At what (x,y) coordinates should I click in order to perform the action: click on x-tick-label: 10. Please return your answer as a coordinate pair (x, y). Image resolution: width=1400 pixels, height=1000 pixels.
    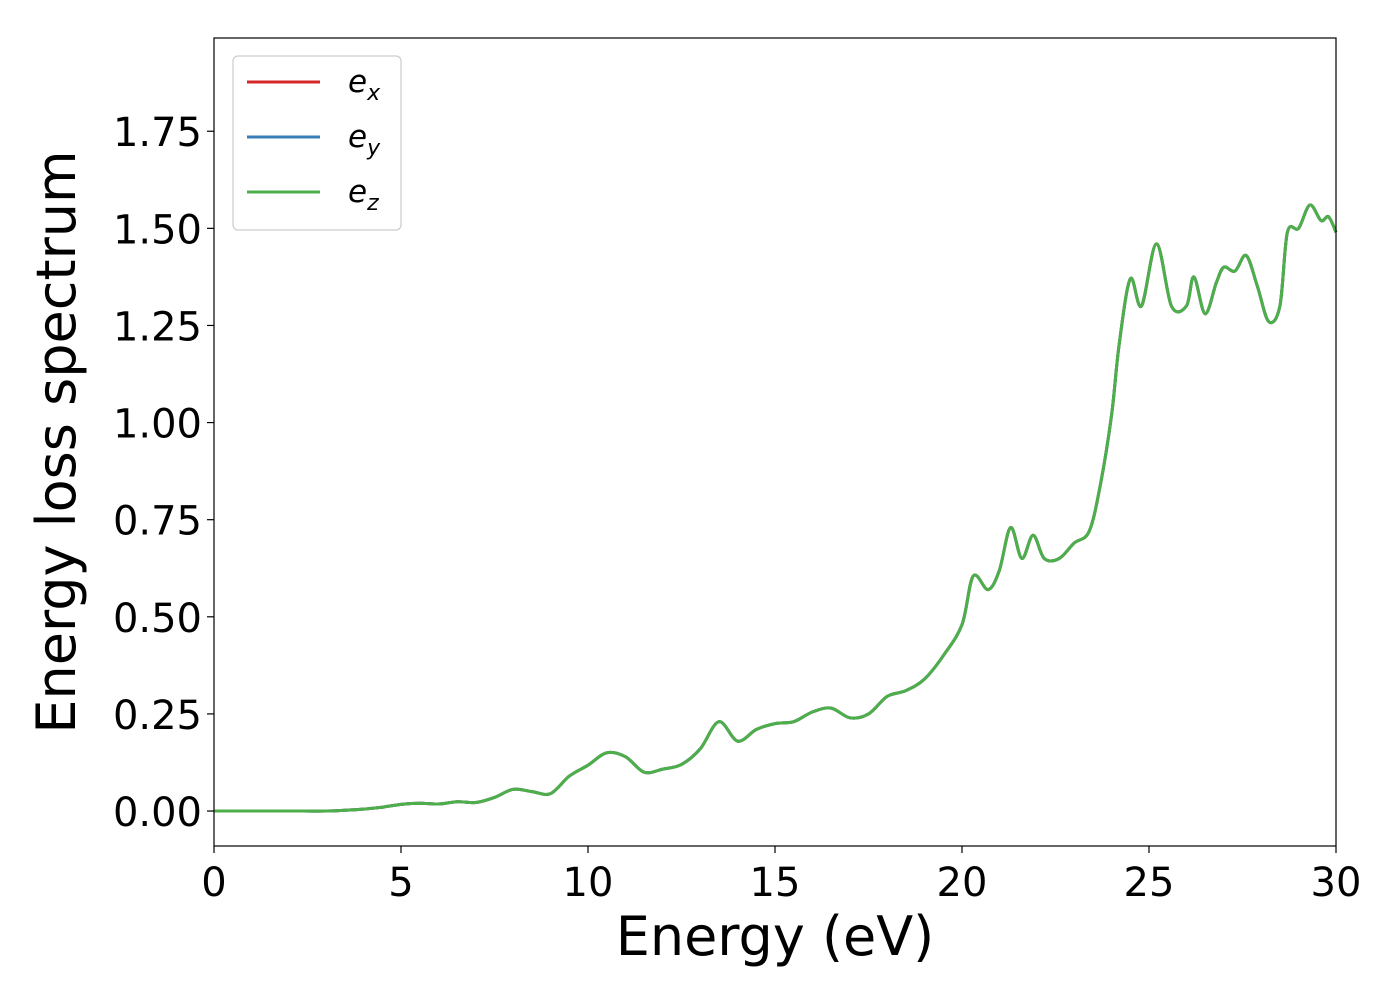
    Looking at the image, I should click on (588, 883).